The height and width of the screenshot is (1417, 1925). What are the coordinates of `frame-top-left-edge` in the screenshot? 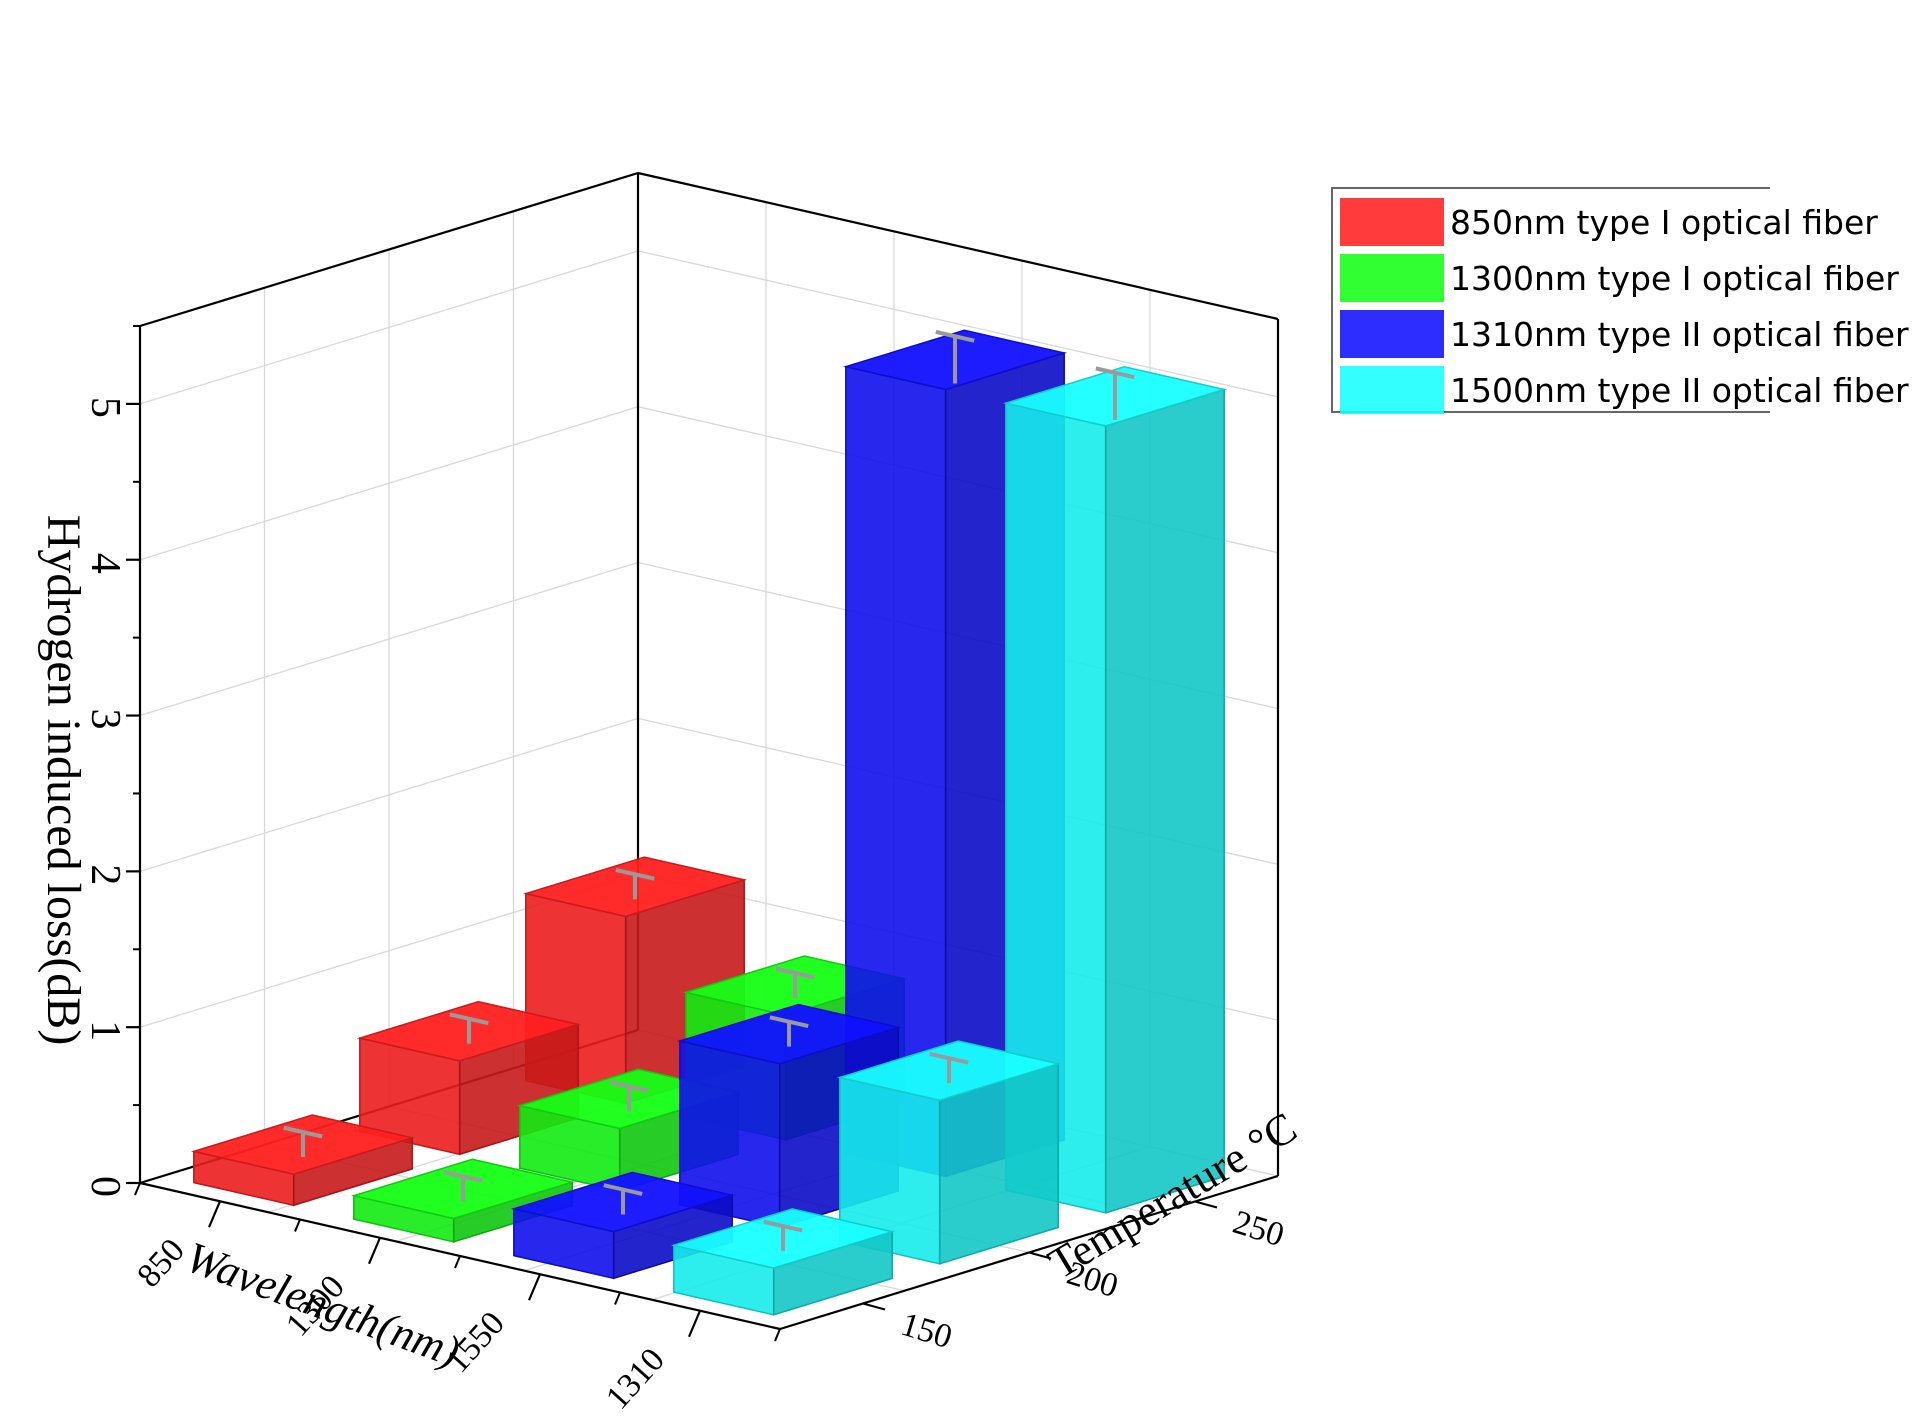 It's located at (389, 249).